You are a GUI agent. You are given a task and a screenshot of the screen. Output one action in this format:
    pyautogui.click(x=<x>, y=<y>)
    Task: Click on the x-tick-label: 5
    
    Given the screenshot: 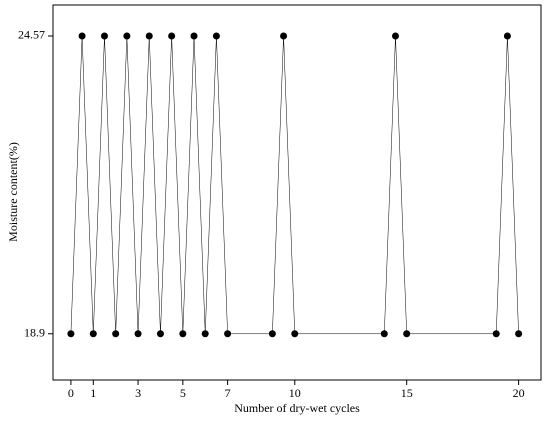 What is the action you would take?
    pyautogui.click(x=183, y=393)
    